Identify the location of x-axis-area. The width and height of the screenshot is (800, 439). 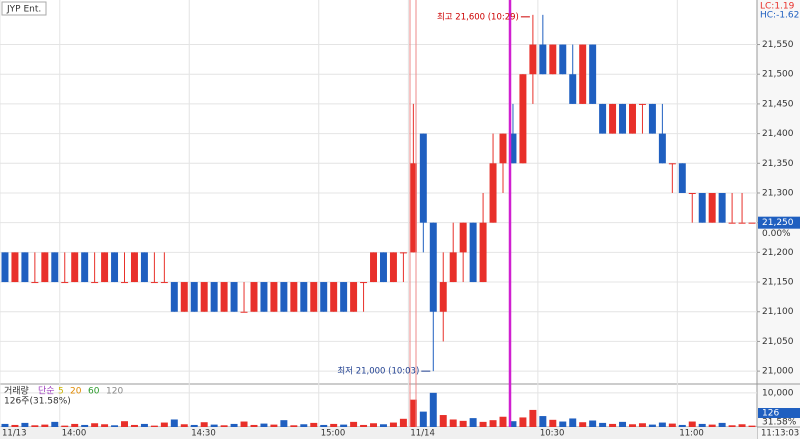
(378, 433).